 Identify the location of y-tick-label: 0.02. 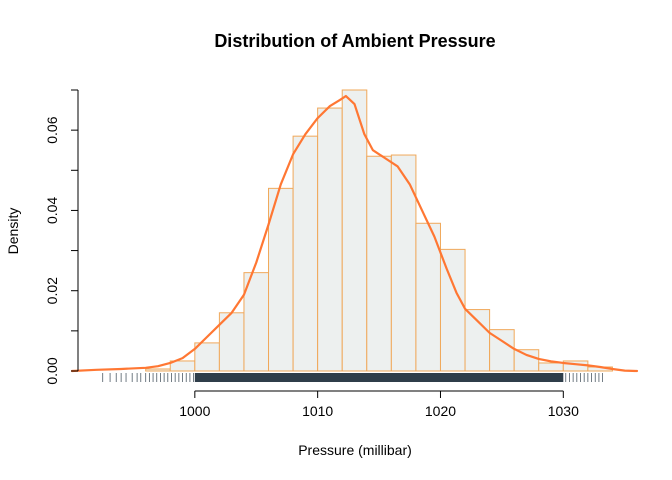
(52, 290).